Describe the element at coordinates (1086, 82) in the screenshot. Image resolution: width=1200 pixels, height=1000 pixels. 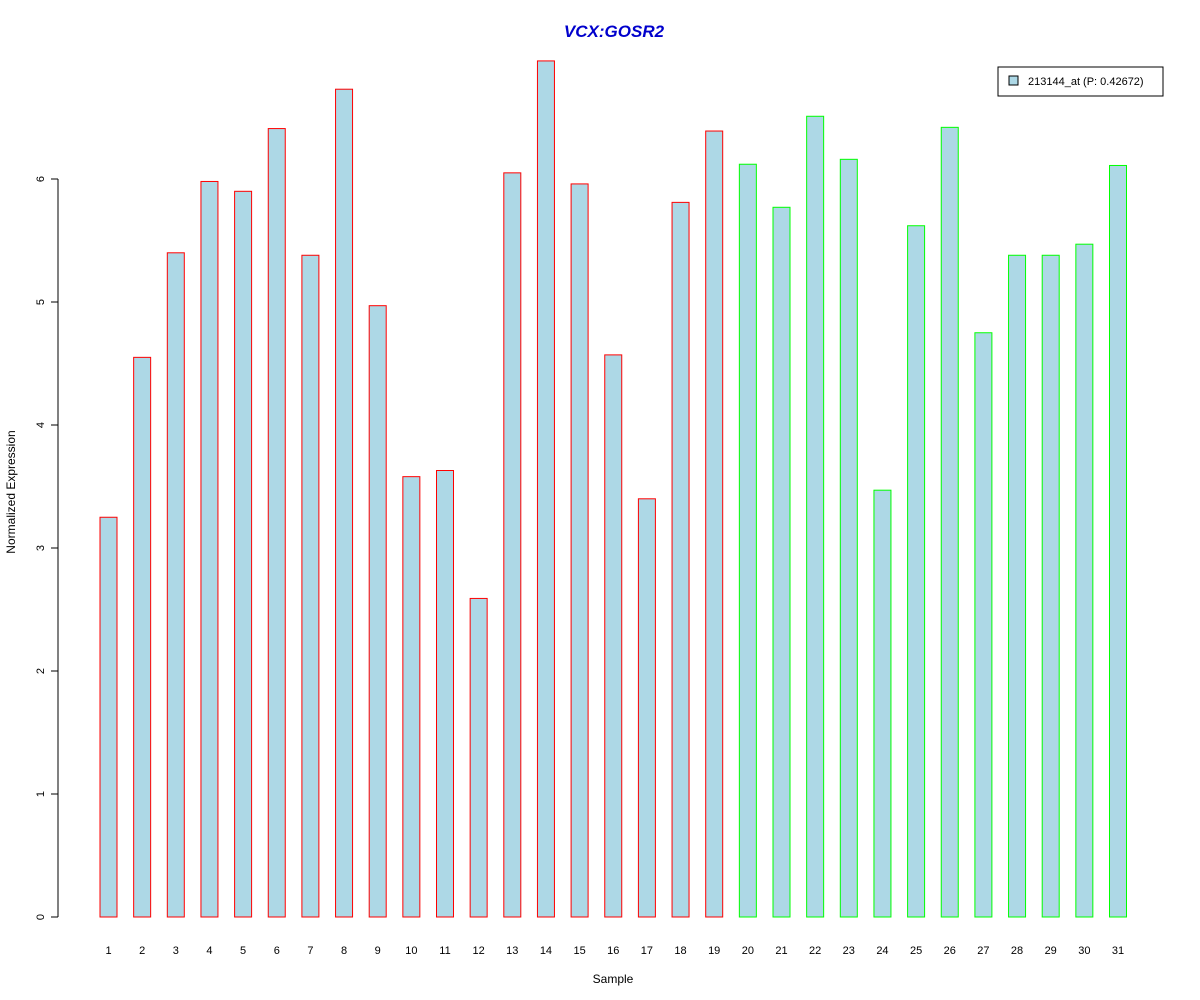
I see `legend-label: 213144_at (P: 0.42672)` at that location.